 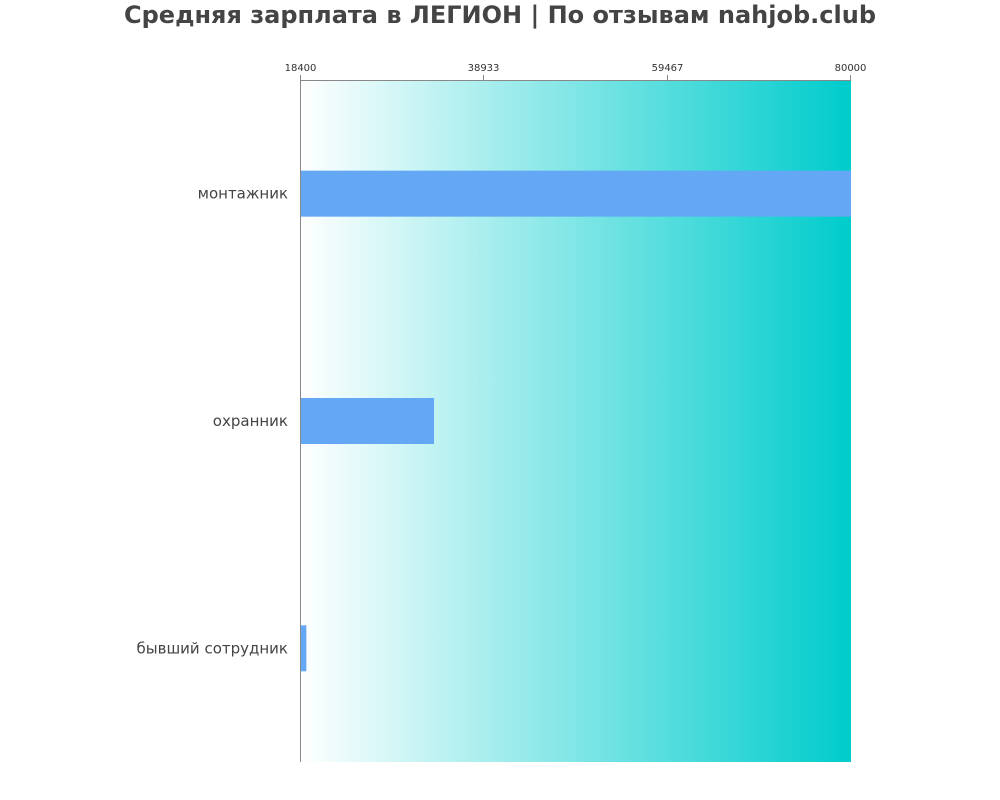 What do you see at coordinates (851, 68) in the screenshot?
I see `x-tick-label: 80000` at bounding box center [851, 68].